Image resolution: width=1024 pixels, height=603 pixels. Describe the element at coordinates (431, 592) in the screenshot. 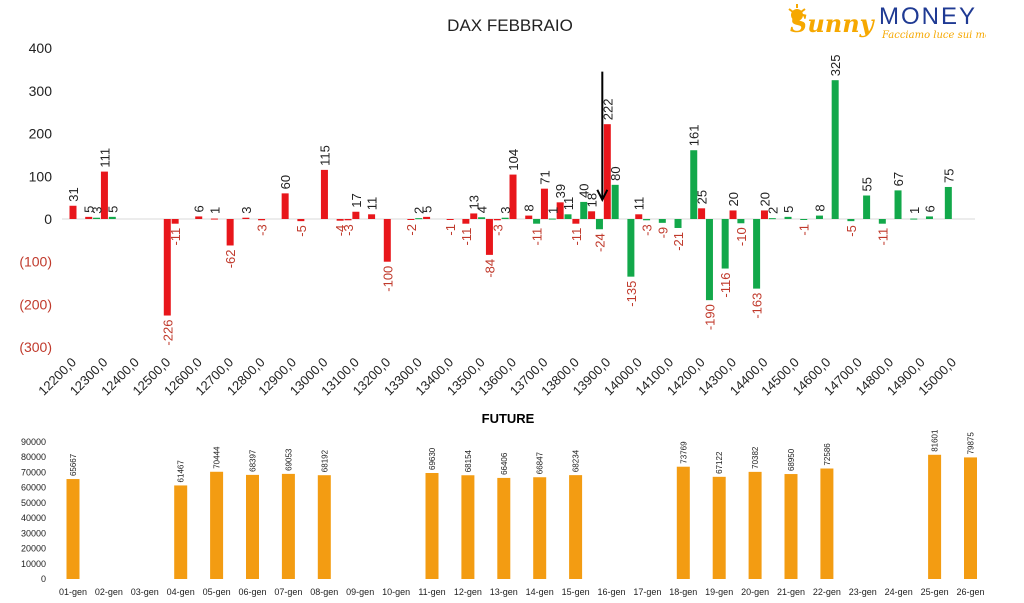

I see `future-x-tick: 11-gen` at that location.